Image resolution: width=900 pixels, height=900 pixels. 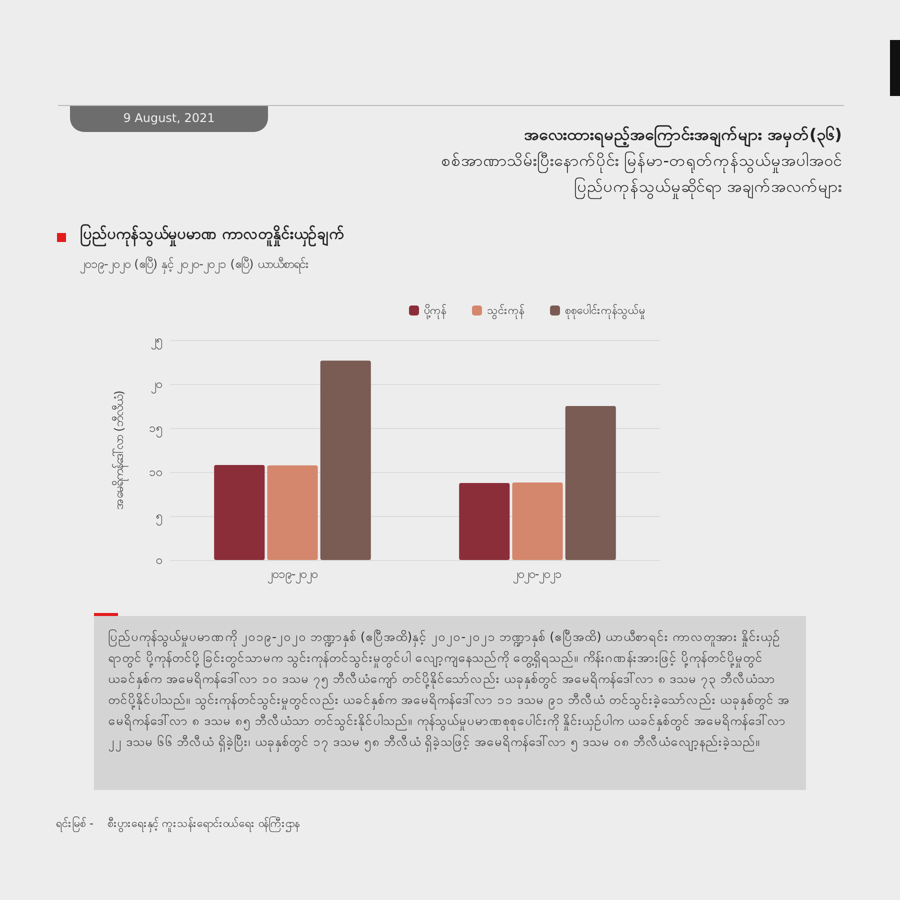 What do you see at coordinates (155, 472) in the screenshot?
I see `y-tick-label: ၁၀` at bounding box center [155, 472].